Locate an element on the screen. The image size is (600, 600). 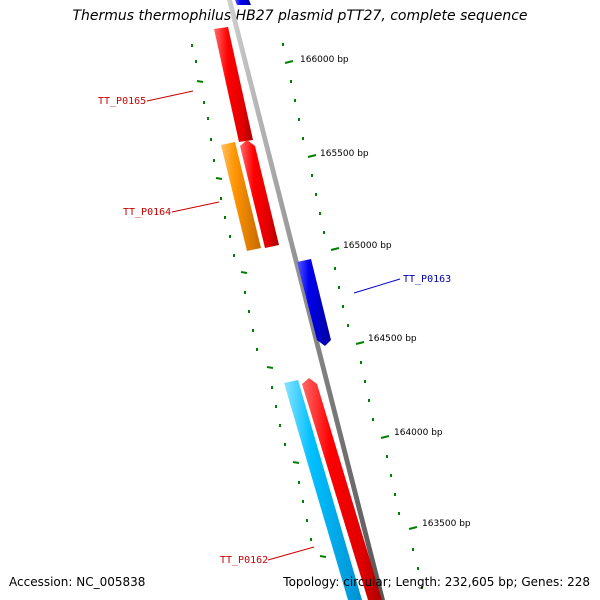
gene-TT_P0162 is located at coordinates (323, 490).